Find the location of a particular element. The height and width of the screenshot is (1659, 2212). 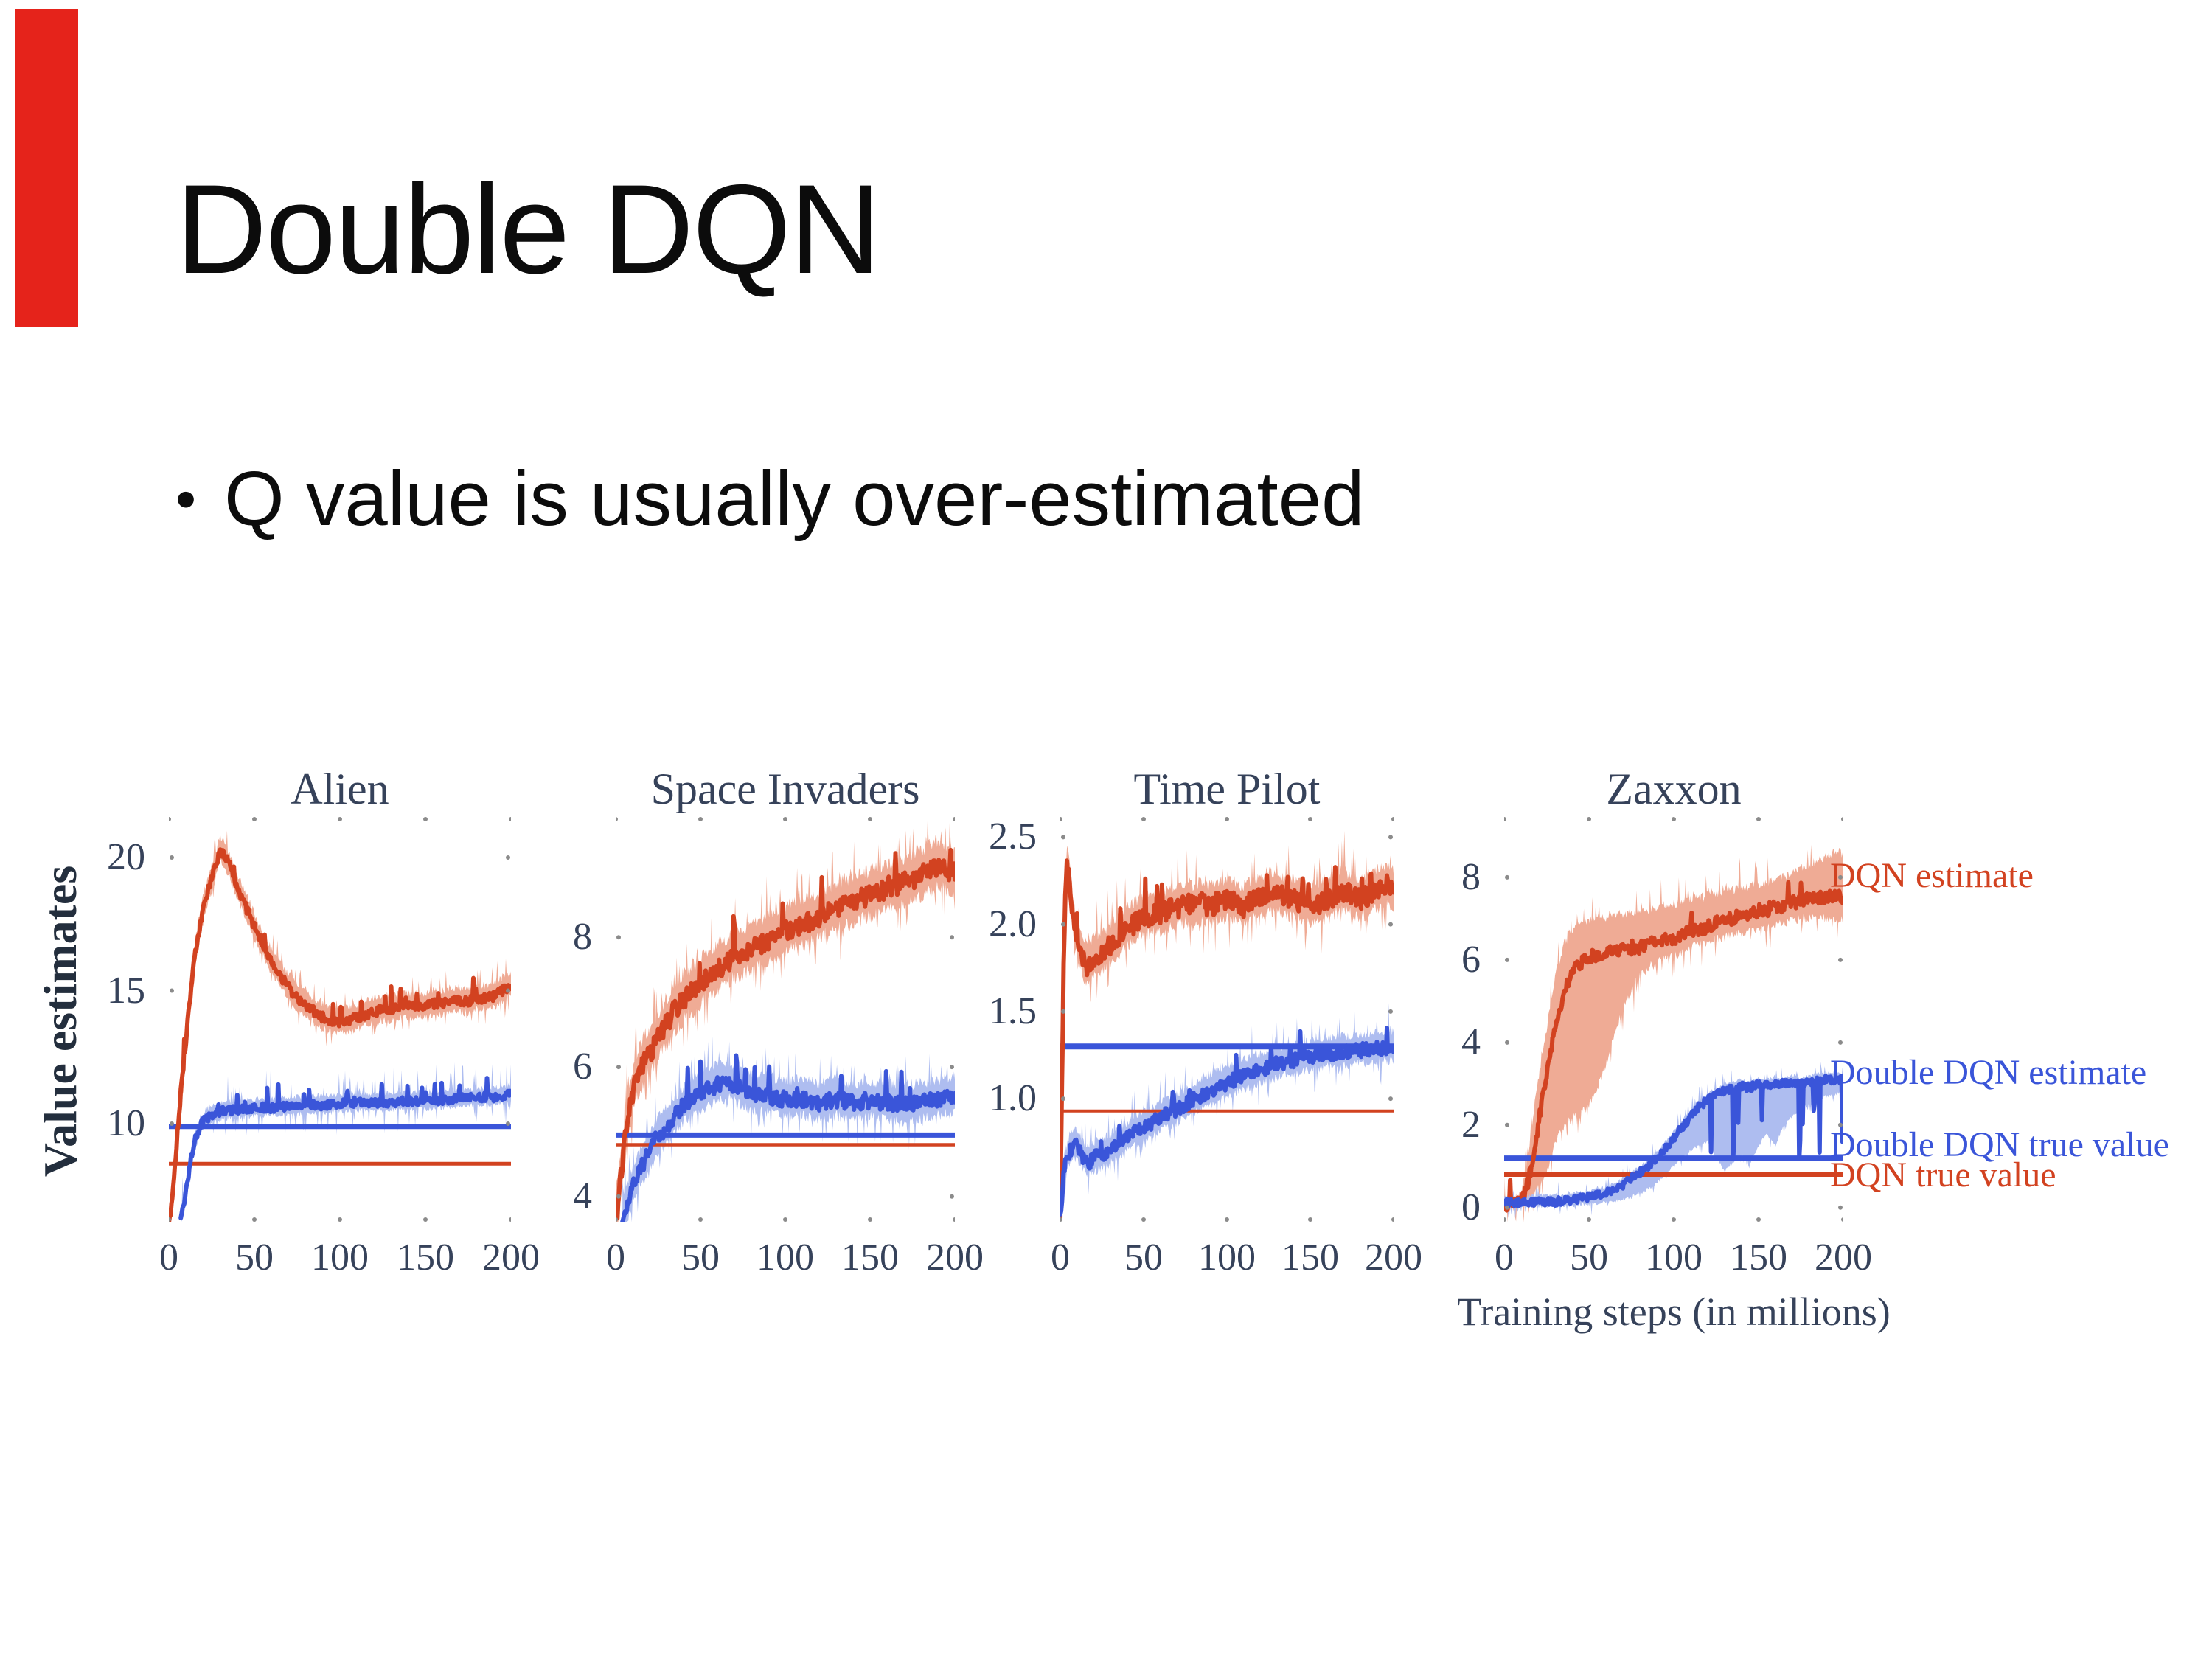

y-tick-label: 1.0 is located at coordinates (1013, 1098).